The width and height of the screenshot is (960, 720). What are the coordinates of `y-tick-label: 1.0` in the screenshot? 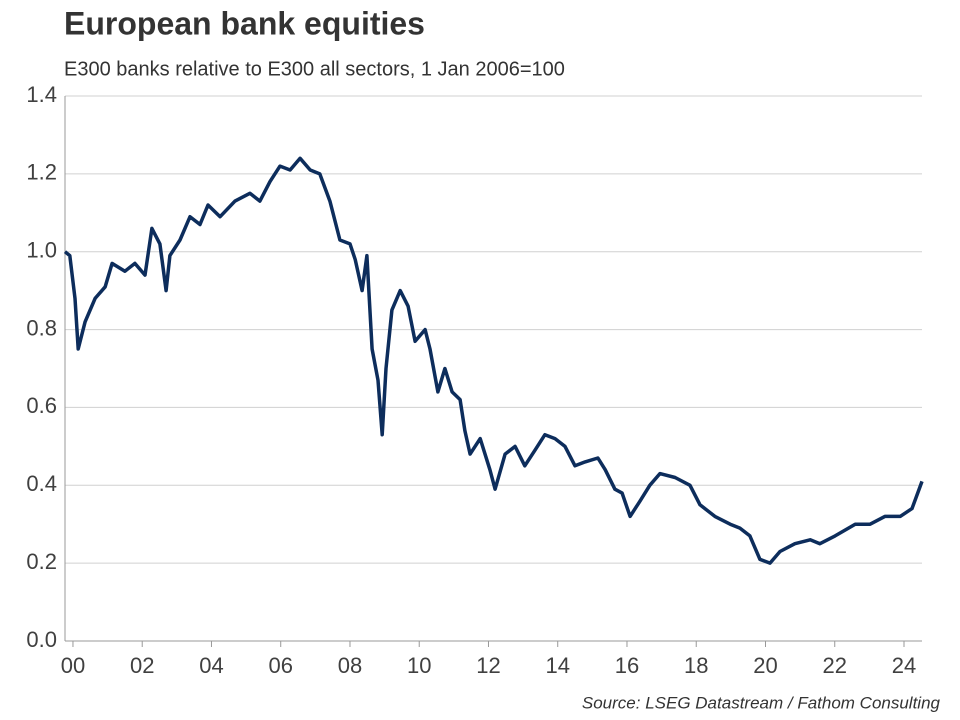 It's located at (41, 250).